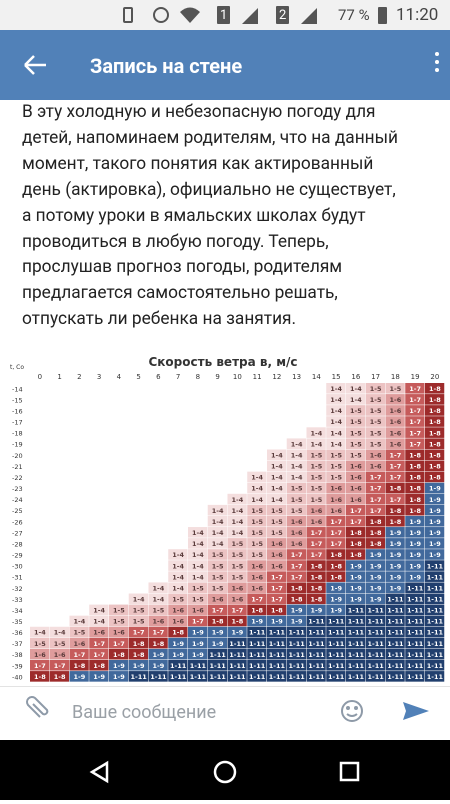  Describe the element at coordinates (144, 712) in the screenshot. I see `message-input: Ваше сообщение` at that location.